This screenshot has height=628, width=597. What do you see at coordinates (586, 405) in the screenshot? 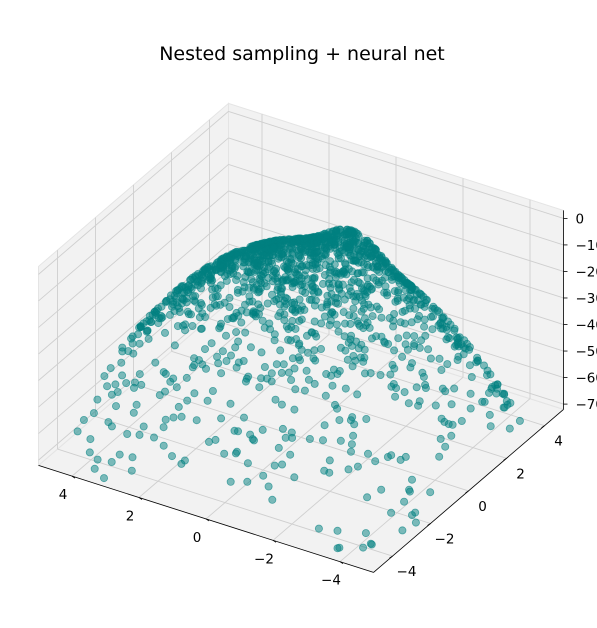
I see `z-tick-label: −700` at bounding box center [586, 405].